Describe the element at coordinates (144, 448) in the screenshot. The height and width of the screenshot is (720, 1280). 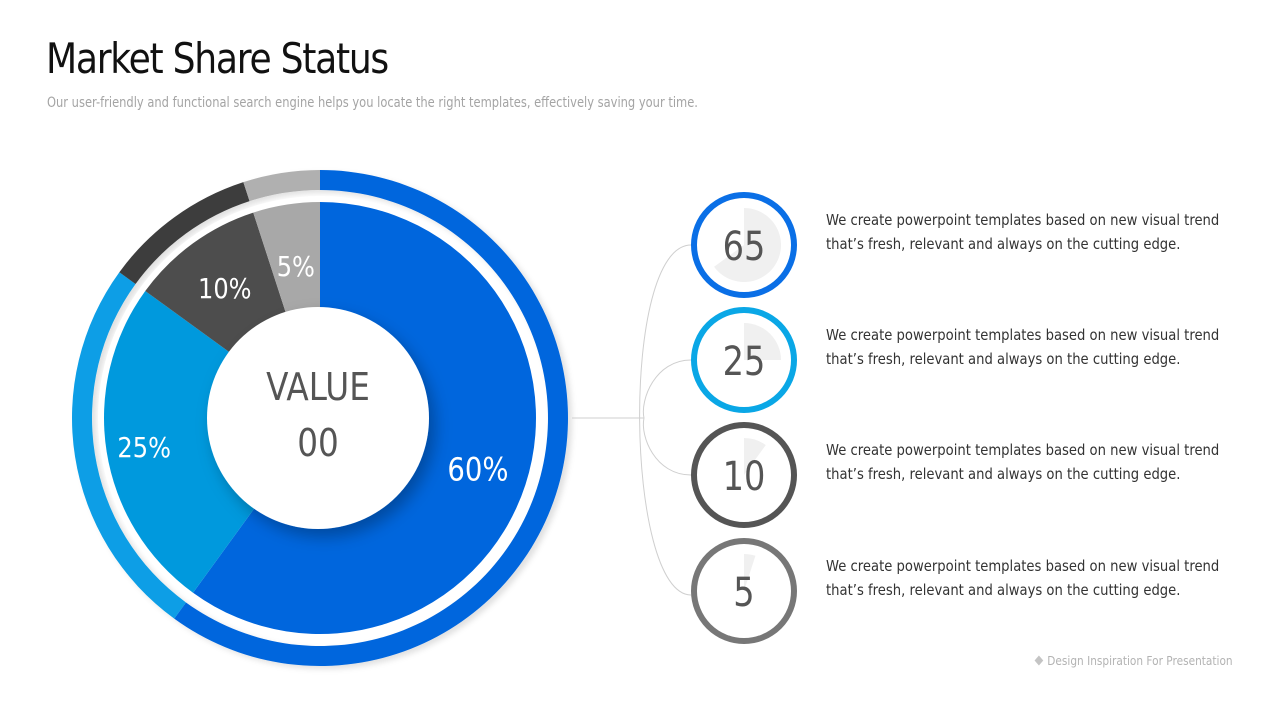
I see `pie-slice-label: 25%` at that location.